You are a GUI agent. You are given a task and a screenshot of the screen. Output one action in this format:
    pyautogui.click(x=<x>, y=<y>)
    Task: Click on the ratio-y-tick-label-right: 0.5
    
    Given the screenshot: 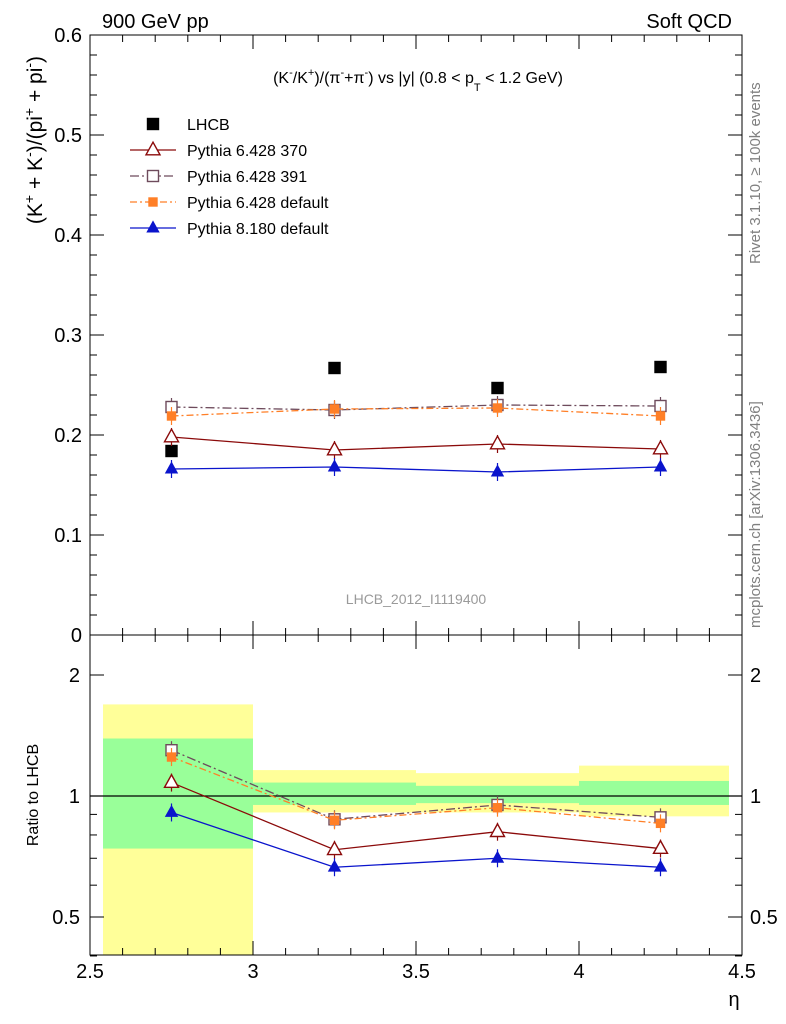 What is the action you would take?
    pyautogui.click(x=764, y=918)
    